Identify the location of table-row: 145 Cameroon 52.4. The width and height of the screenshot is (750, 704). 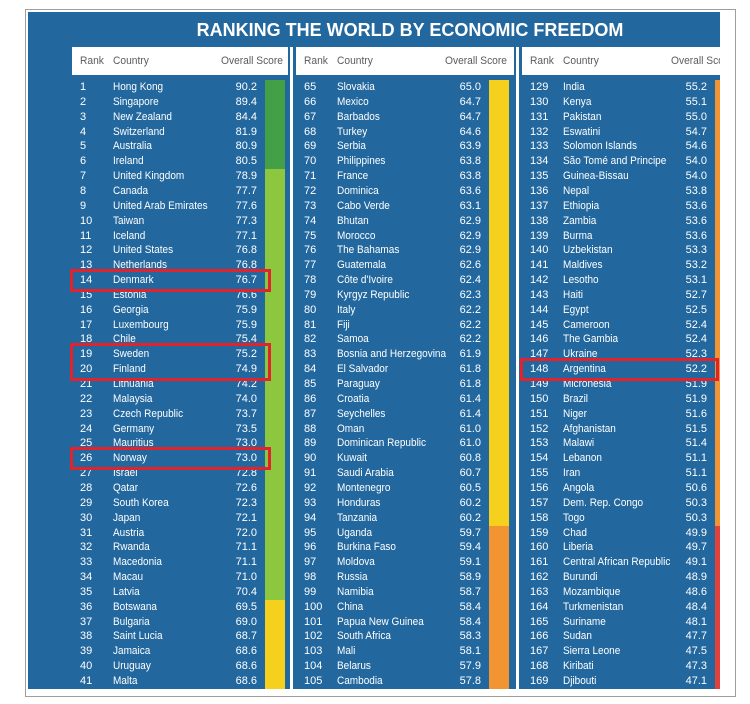
(621, 325).